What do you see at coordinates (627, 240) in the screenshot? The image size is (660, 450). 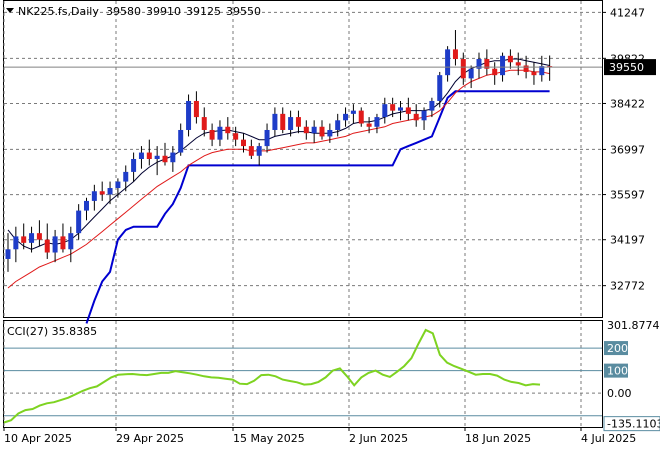 I see `price-tick-label: 34197` at bounding box center [627, 240].